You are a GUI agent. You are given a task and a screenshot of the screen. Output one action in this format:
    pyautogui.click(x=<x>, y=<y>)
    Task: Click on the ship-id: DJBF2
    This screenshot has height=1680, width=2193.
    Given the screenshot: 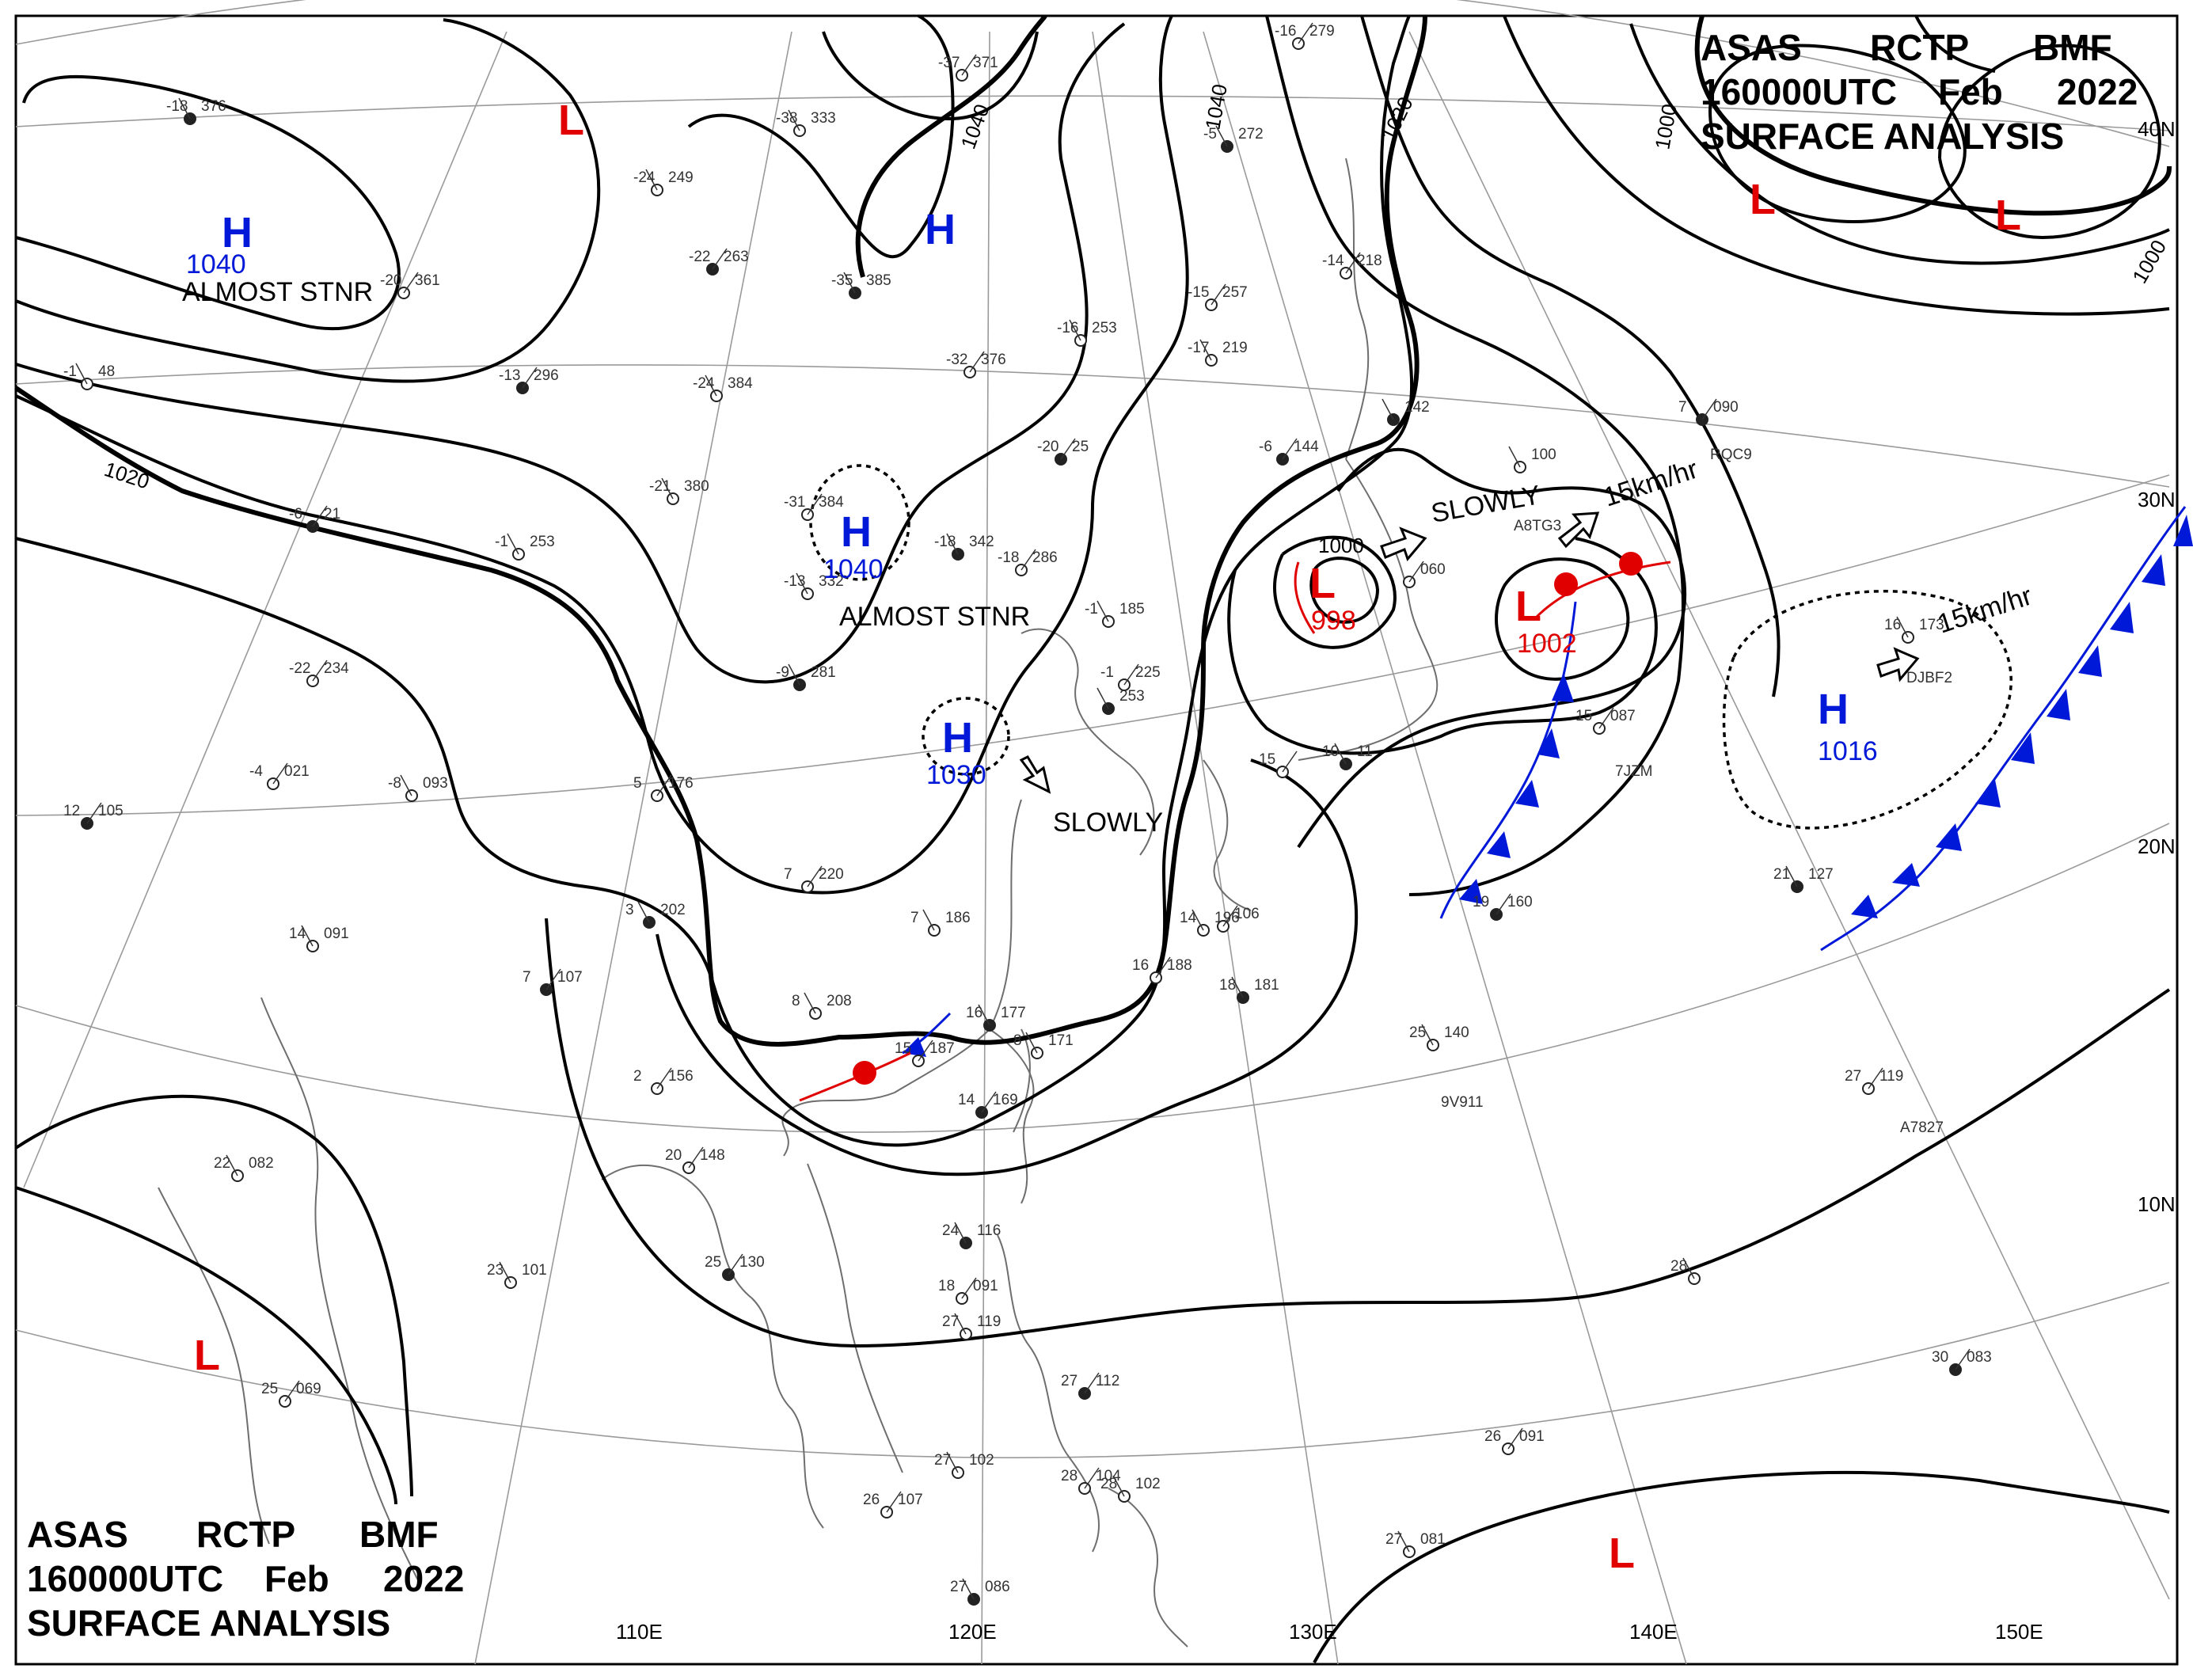 What is the action you would take?
    pyautogui.click(x=1929, y=678)
    